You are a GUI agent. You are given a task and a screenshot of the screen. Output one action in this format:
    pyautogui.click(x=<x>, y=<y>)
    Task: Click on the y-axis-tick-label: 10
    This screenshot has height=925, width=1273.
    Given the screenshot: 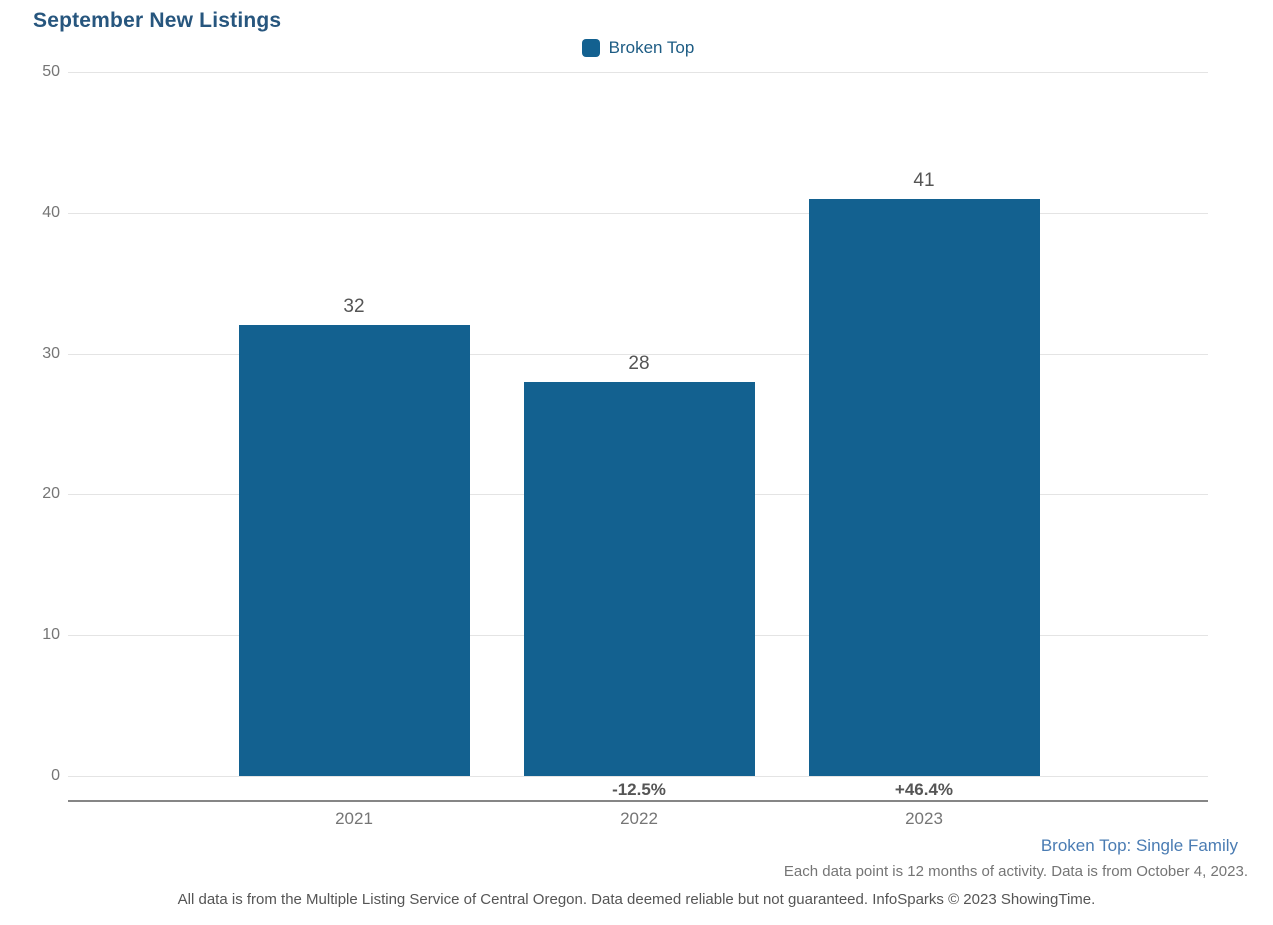 What is the action you would take?
    pyautogui.click(x=51, y=635)
    